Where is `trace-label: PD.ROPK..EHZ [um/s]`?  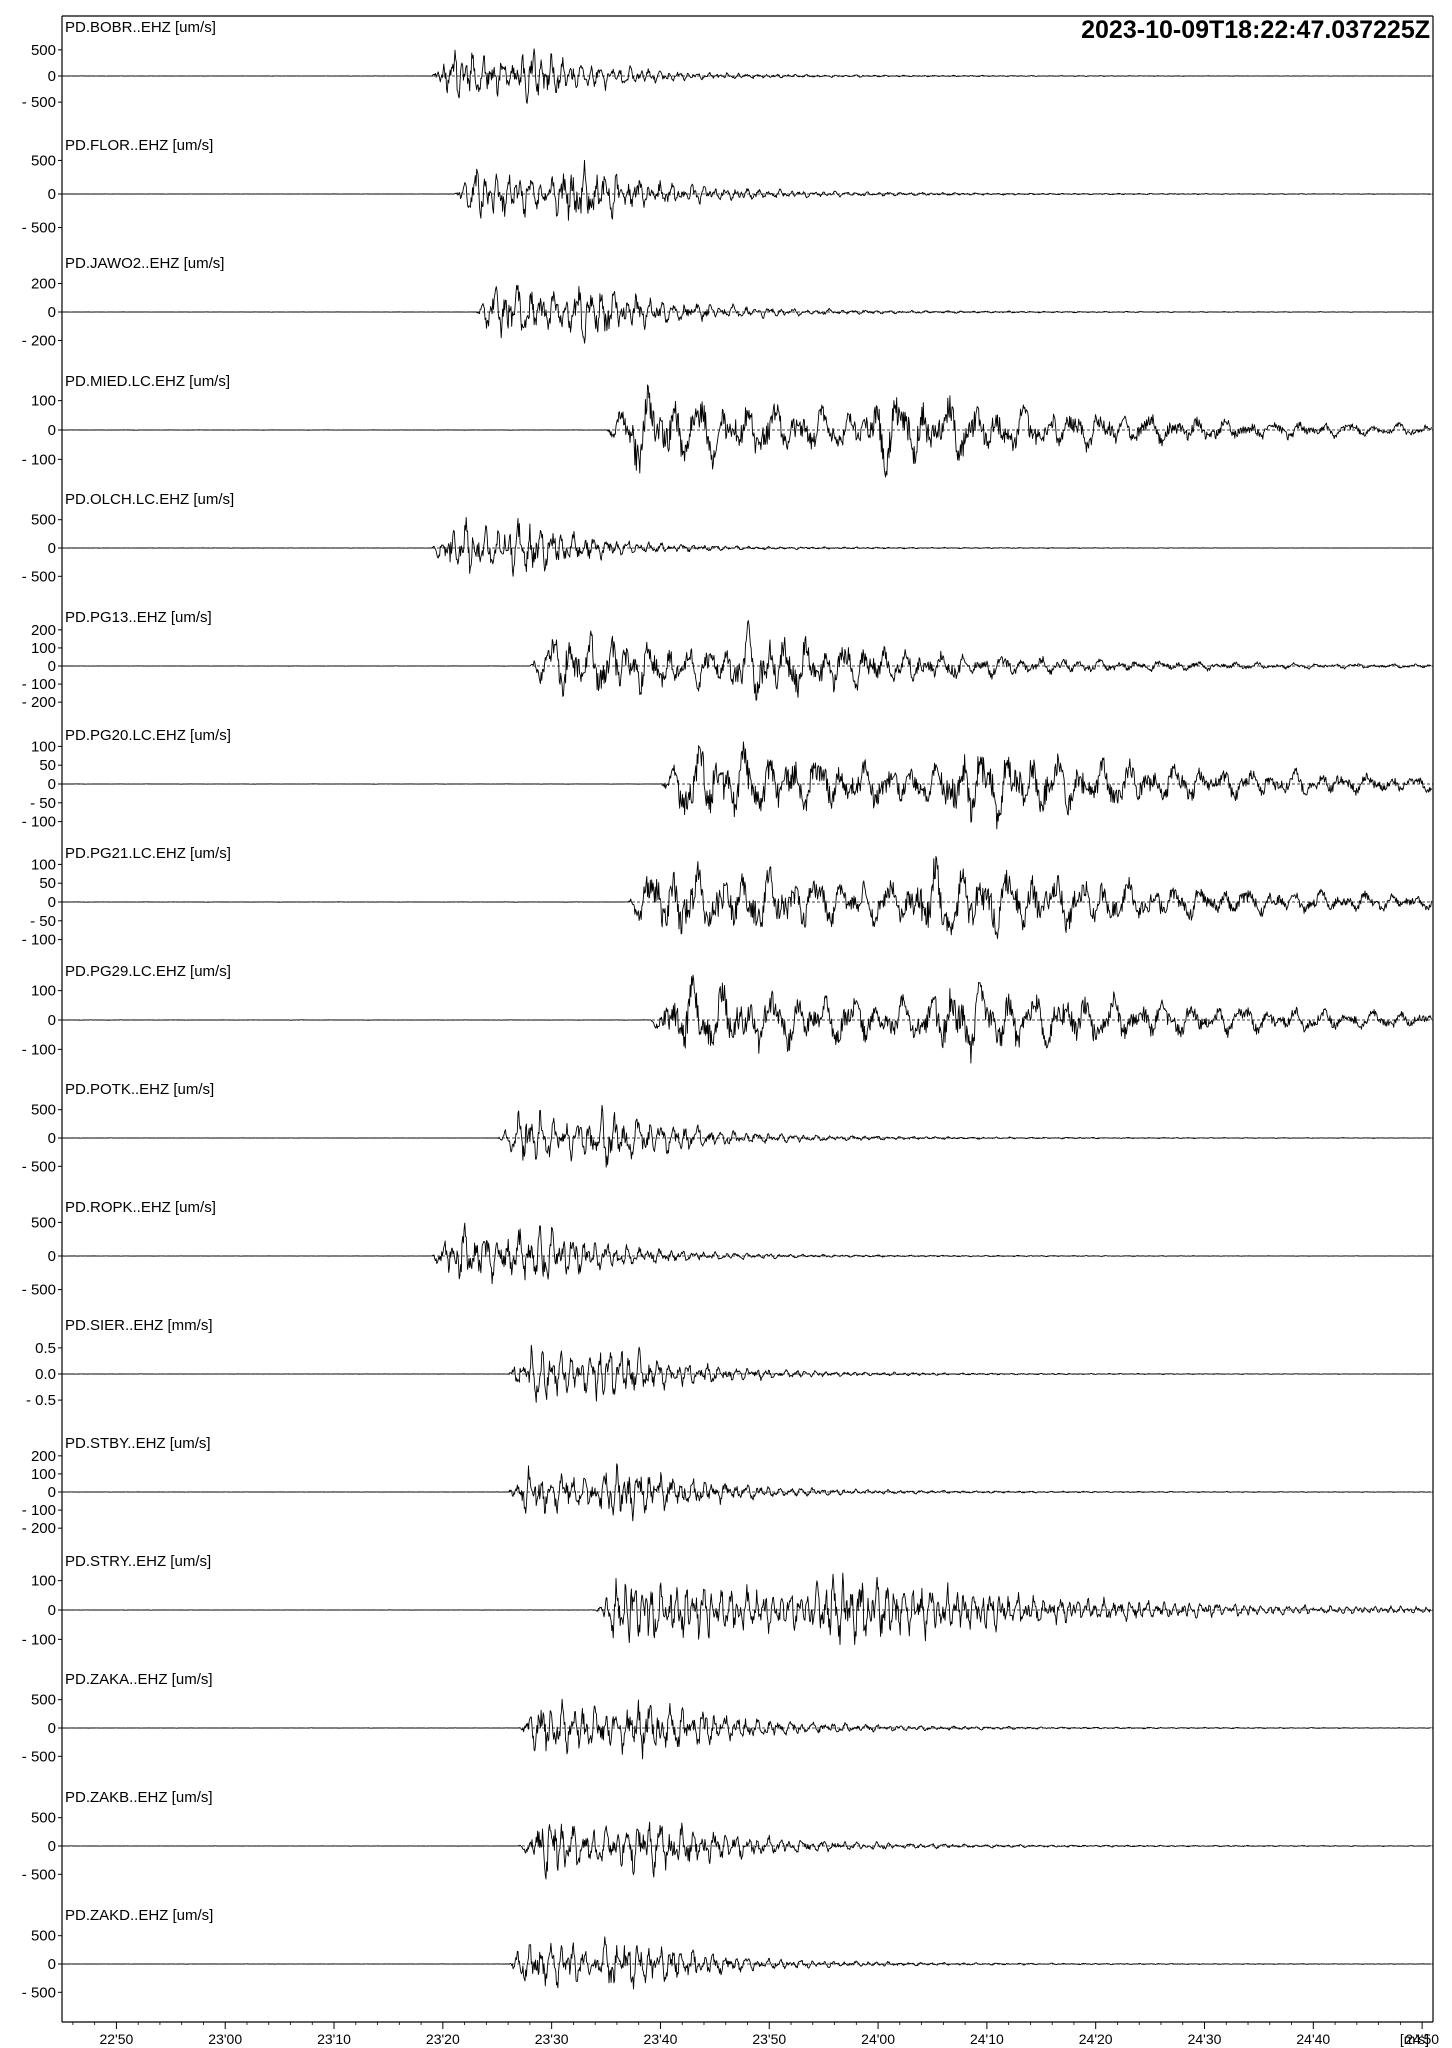
trace-label: PD.ROPK..EHZ [um/s] is located at coordinates (140, 1207).